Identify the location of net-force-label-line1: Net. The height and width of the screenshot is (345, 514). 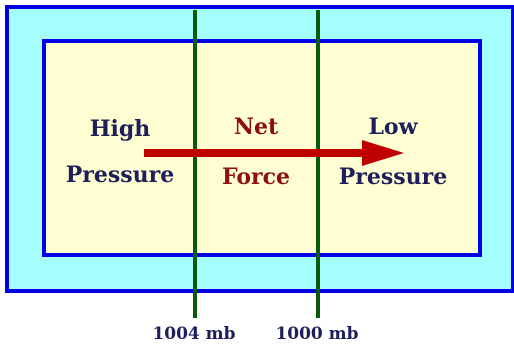
(256, 127).